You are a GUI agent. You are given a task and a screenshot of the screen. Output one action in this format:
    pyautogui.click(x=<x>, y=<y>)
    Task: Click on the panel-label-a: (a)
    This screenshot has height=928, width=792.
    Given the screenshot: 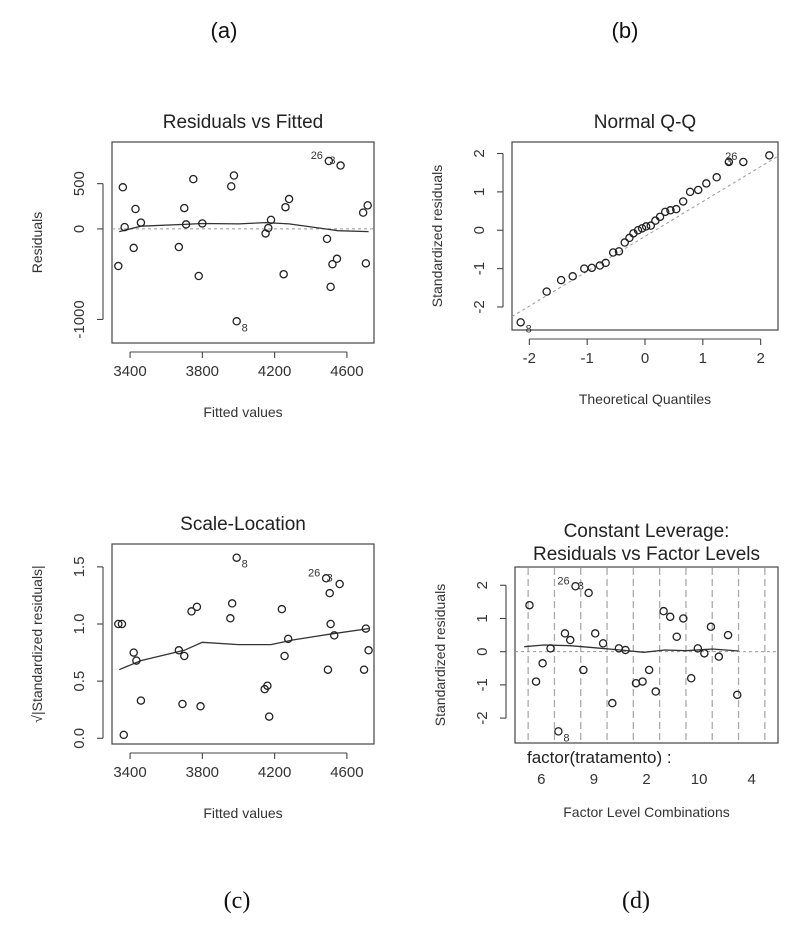 What is the action you would take?
    pyautogui.click(x=224, y=30)
    